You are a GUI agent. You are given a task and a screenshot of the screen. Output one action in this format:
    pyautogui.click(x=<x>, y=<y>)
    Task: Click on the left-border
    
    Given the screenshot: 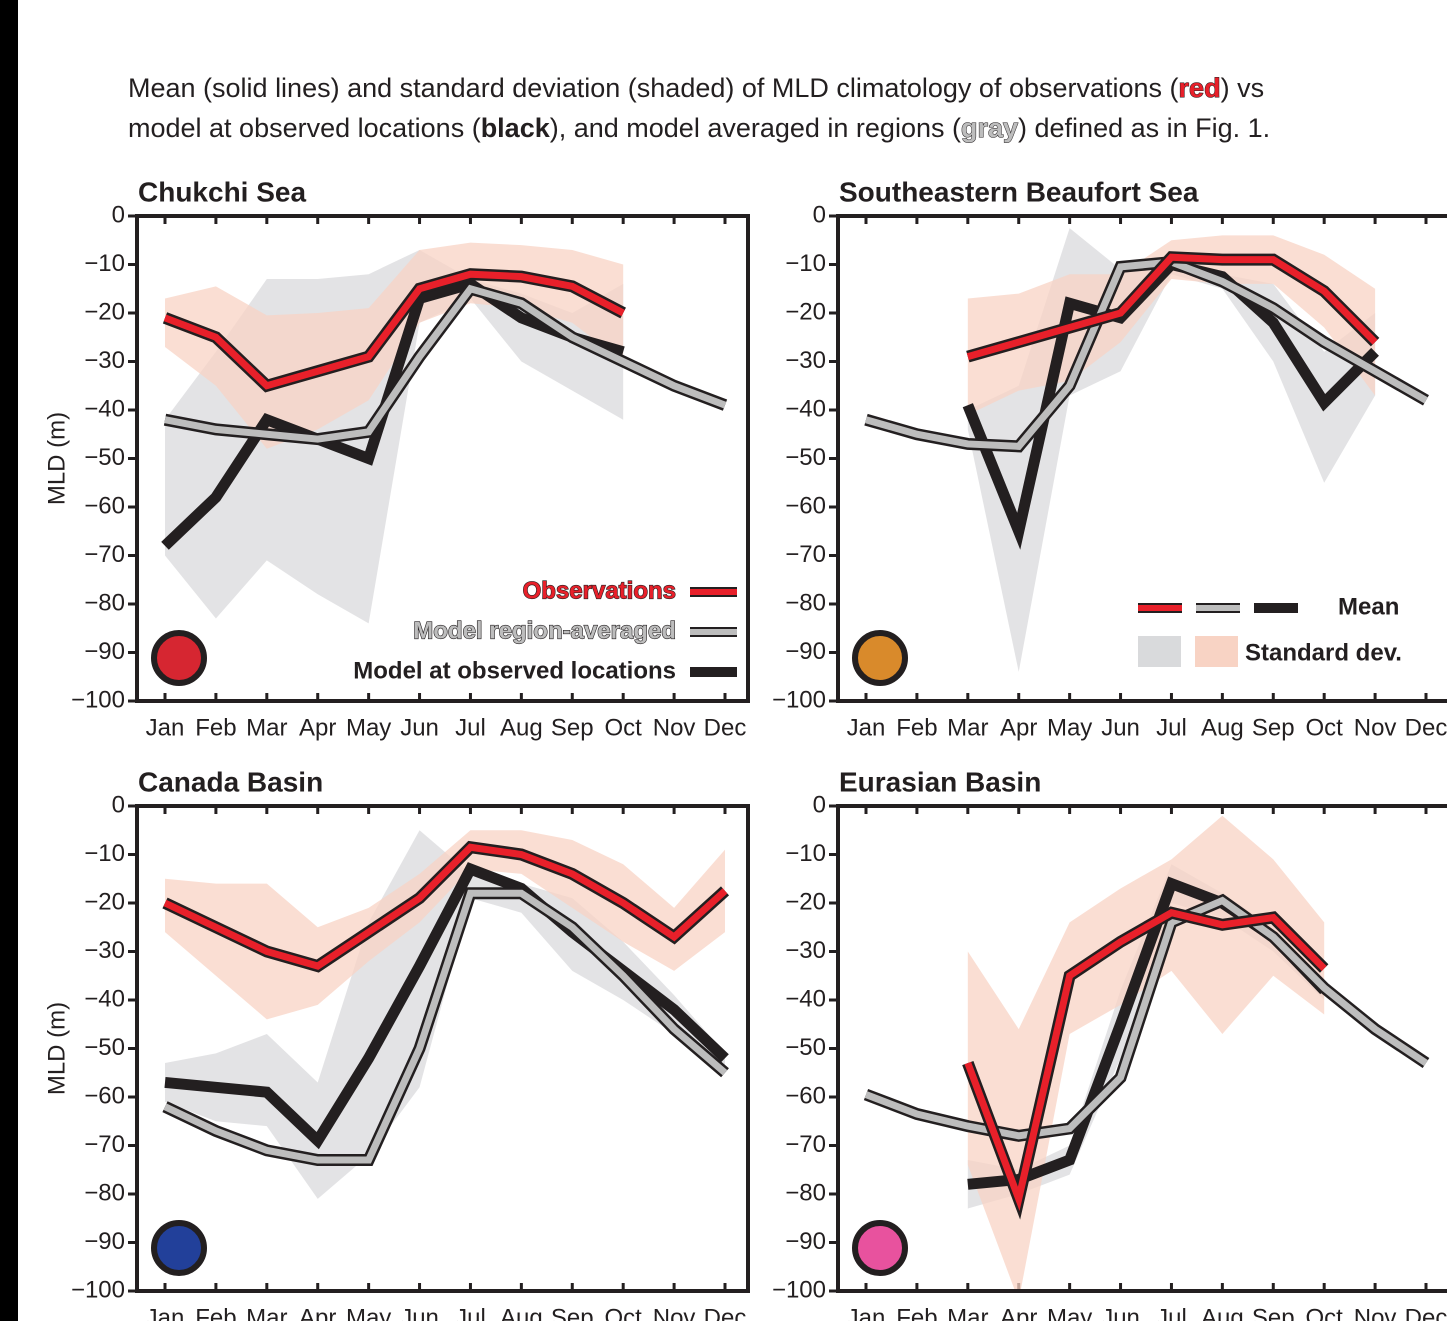 What is the action you would take?
    pyautogui.click(x=9, y=660)
    